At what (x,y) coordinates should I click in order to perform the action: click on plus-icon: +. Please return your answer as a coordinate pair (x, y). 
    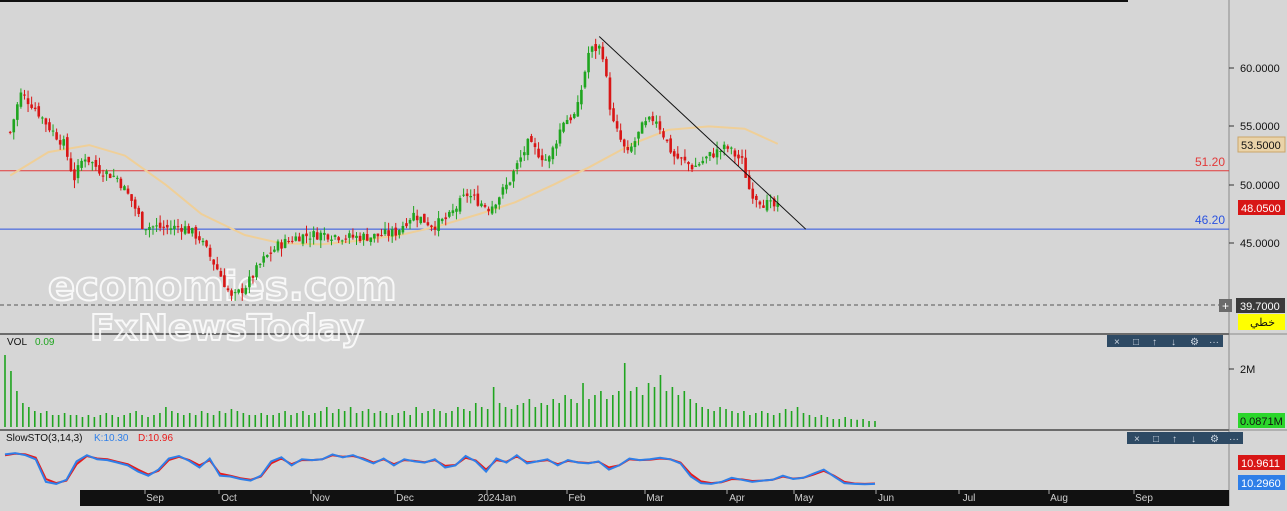
    Looking at the image, I should click on (1225, 306).